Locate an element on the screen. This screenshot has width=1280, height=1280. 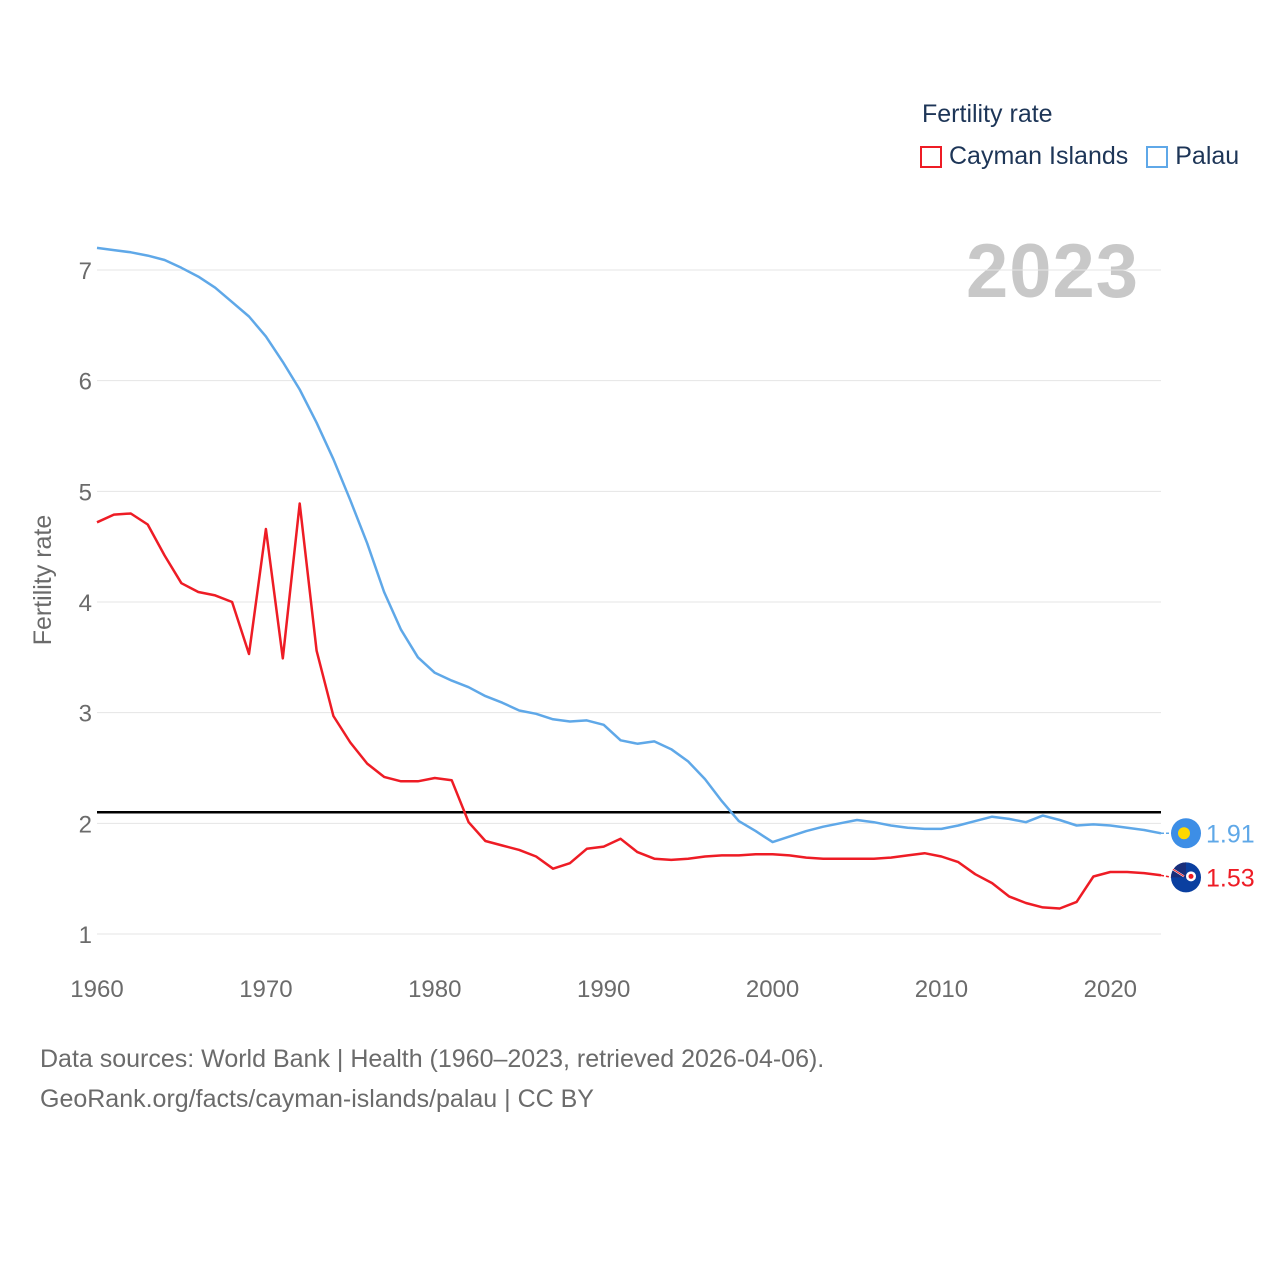
y-tick-label: 7 is located at coordinates (85, 271).